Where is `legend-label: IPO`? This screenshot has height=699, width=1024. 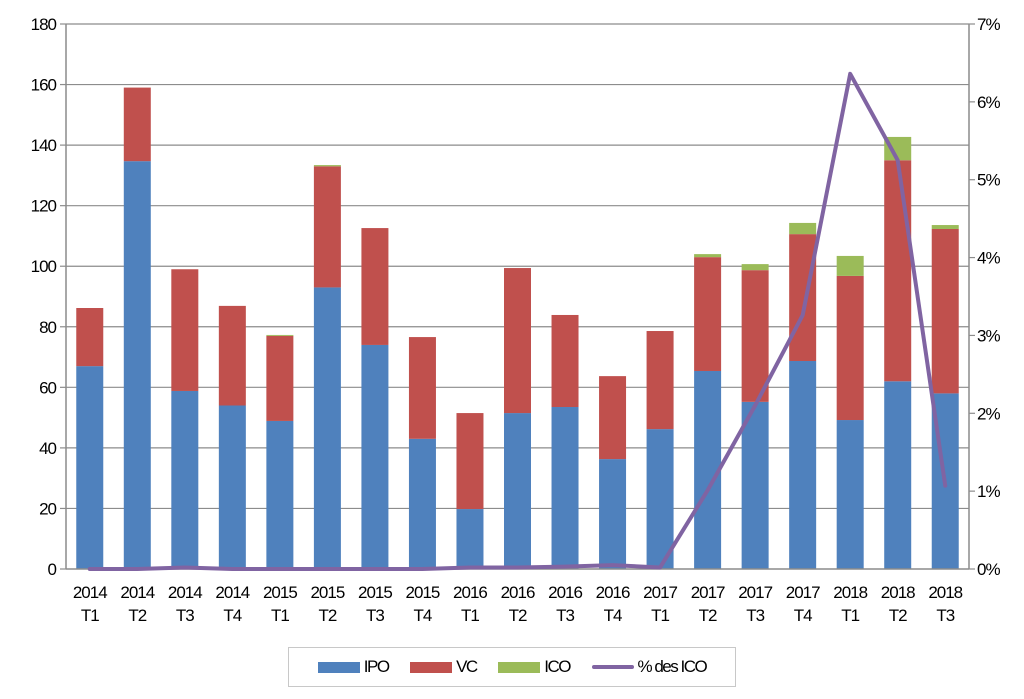 legend-label: IPO is located at coordinates (376, 666).